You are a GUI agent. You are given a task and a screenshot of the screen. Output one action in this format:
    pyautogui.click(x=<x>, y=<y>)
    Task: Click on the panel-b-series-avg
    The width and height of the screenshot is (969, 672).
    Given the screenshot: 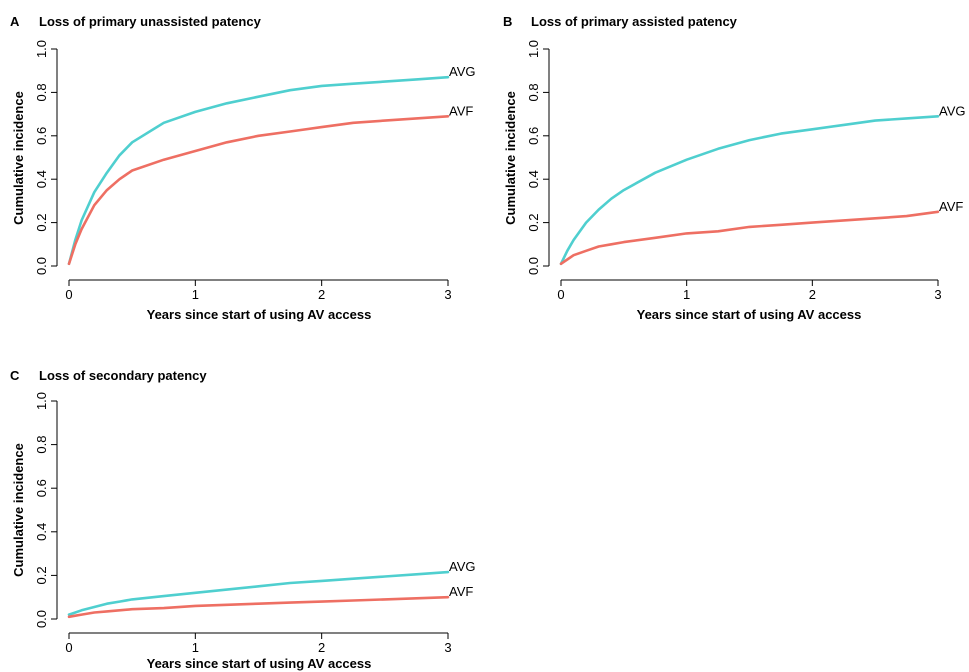 What is the action you would take?
    pyautogui.click(x=749, y=190)
    